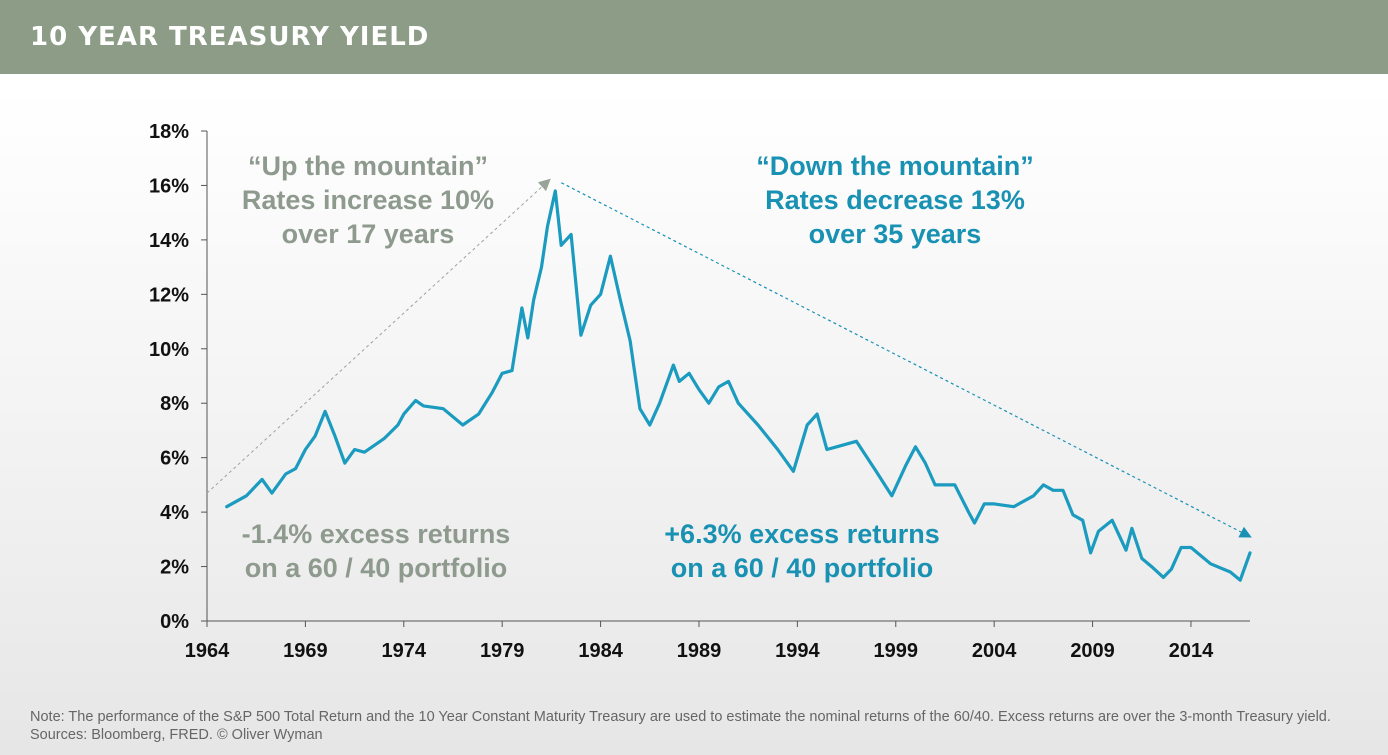 Image resolution: width=1388 pixels, height=755 pixels. What do you see at coordinates (896, 651) in the screenshot?
I see `x-tick-label: 1999` at bounding box center [896, 651].